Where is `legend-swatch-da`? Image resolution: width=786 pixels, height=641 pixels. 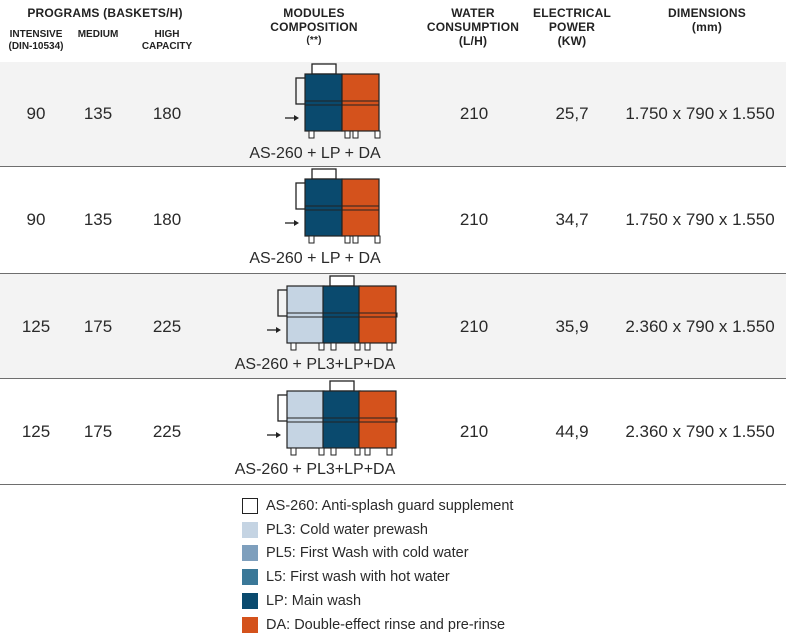 legend-swatch-da is located at coordinates (250, 625).